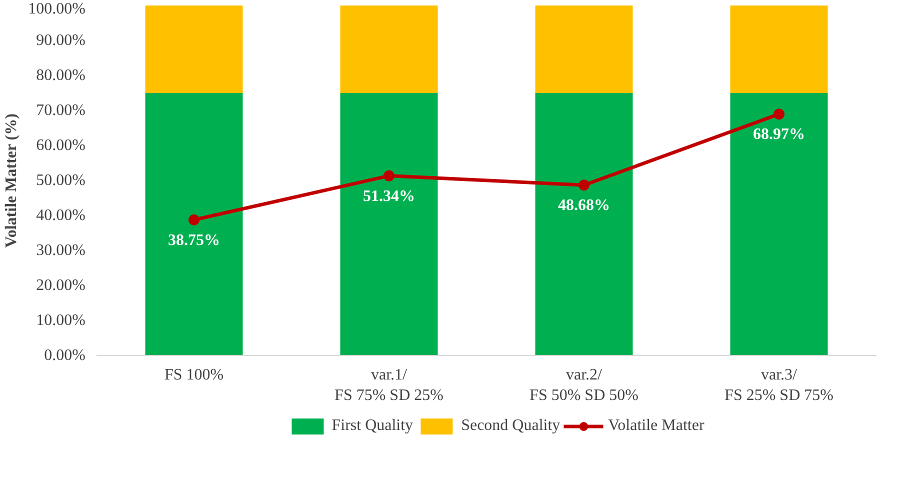 Image resolution: width=910 pixels, height=503 pixels. I want to click on x-tick-label: var.1/ FS 75% SD 25%, so click(389, 385).